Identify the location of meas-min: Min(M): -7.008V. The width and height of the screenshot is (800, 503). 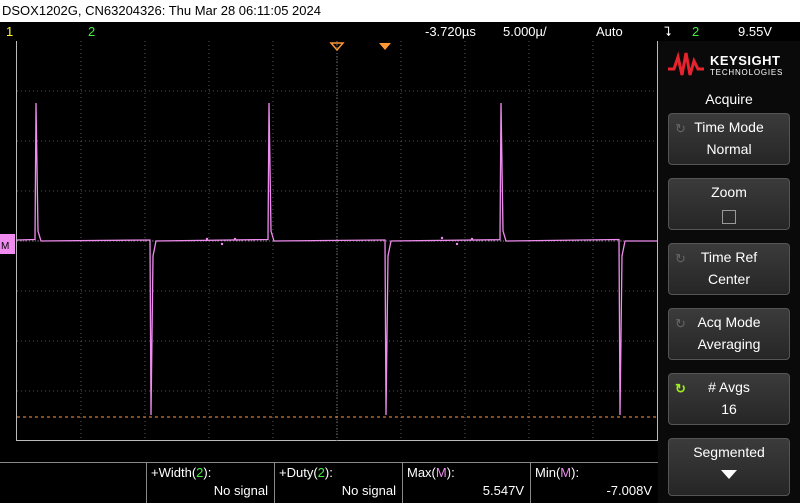
(594, 483).